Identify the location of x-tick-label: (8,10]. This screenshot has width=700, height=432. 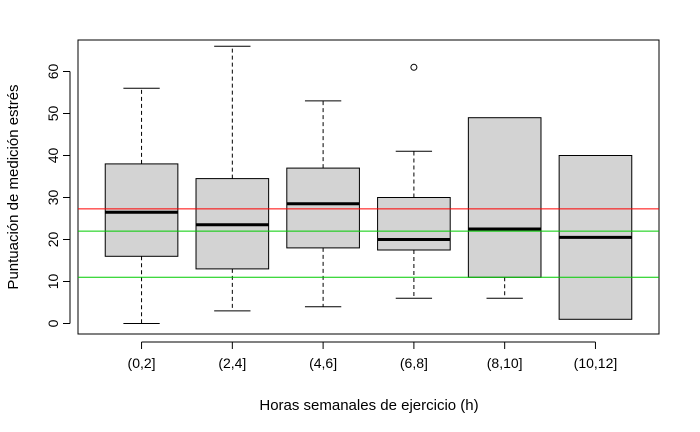
(505, 363).